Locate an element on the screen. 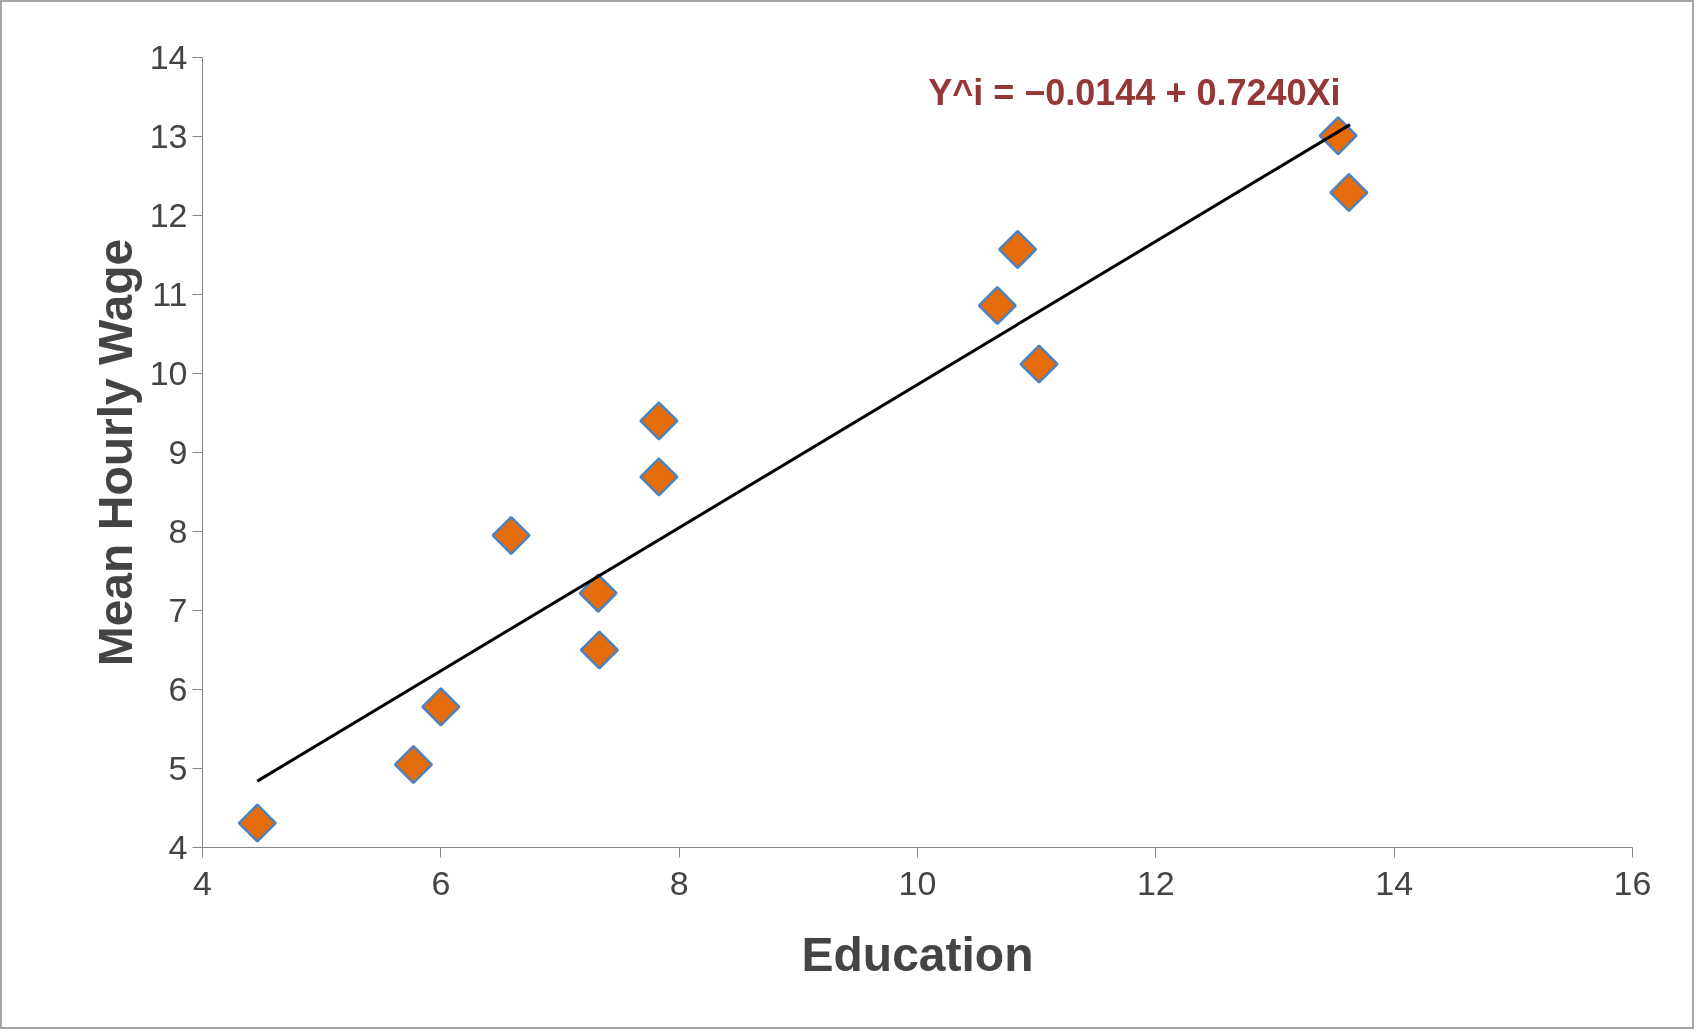  y-tick-label: 8 is located at coordinates (178, 531).